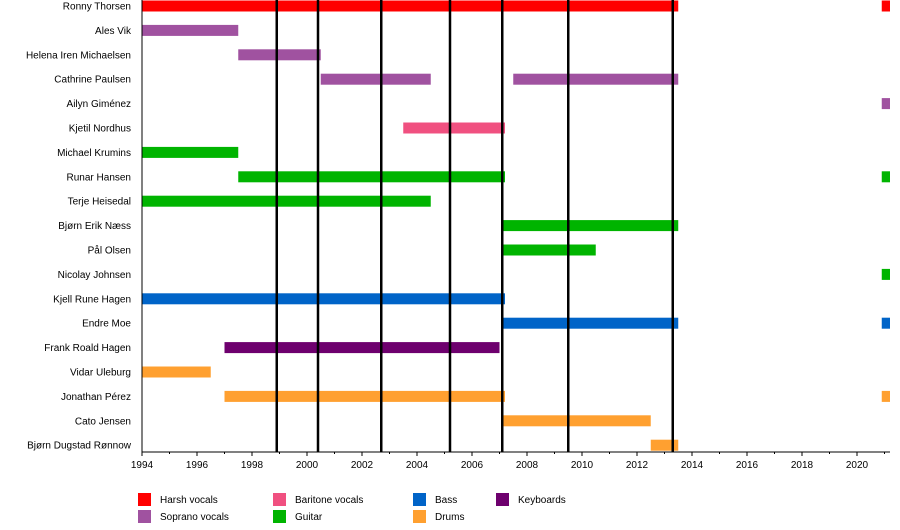 This screenshot has height=530, width=900. What do you see at coordinates (99, 202) in the screenshot?
I see `member-label-terje-heisedal: Terje Heisedal` at bounding box center [99, 202].